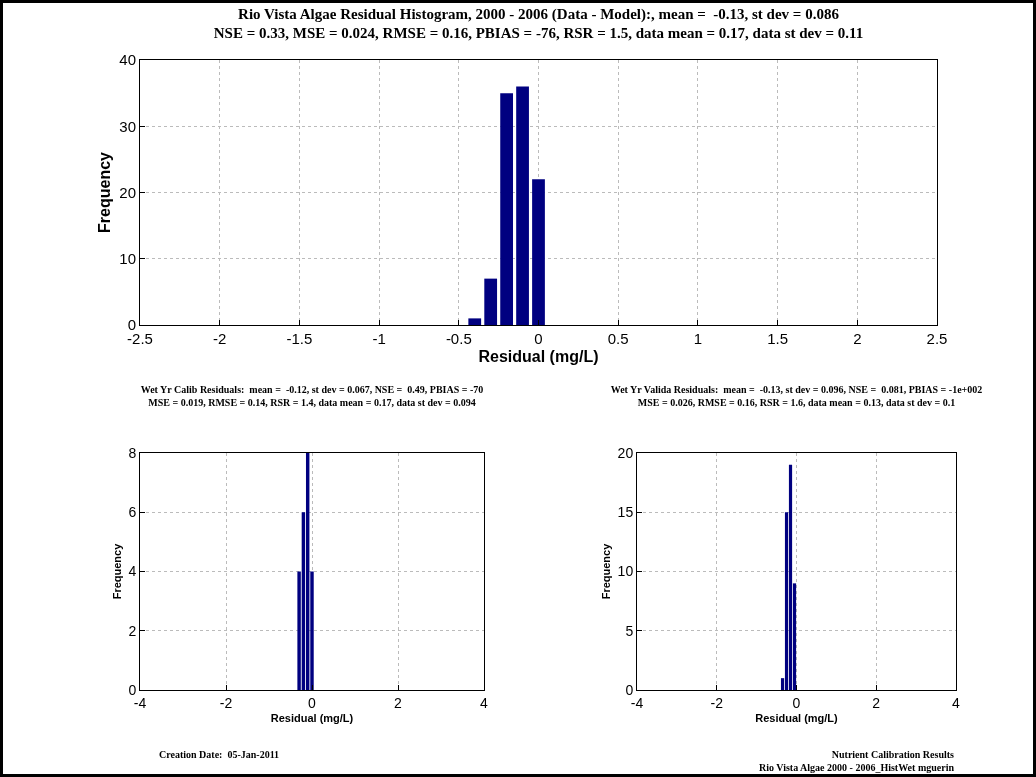  What do you see at coordinates (937, 338) in the screenshot?
I see `x-tick-label: 2.5` at bounding box center [937, 338].